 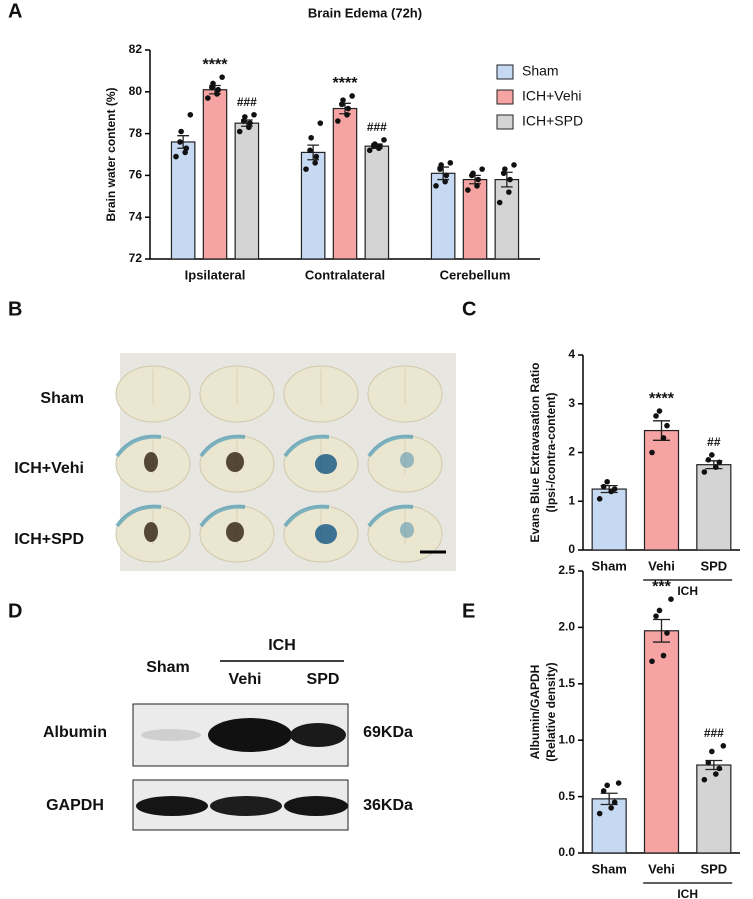 I want to click on panel-label: D, so click(x=15, y=611).